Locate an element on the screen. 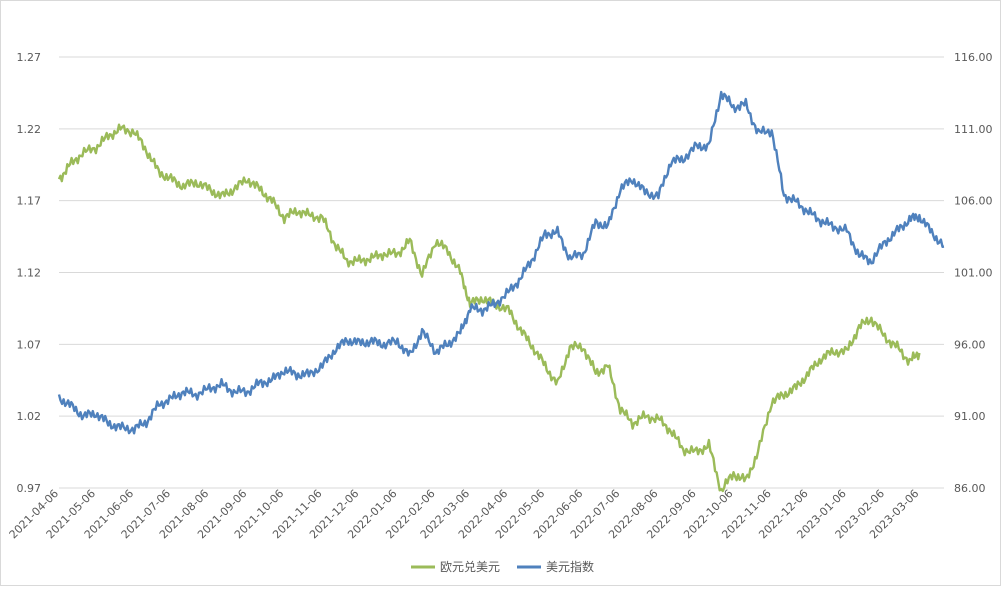 The image size is (1001, 589). legend-label: 欧元兑美元 is located at coordinates (470, 567).